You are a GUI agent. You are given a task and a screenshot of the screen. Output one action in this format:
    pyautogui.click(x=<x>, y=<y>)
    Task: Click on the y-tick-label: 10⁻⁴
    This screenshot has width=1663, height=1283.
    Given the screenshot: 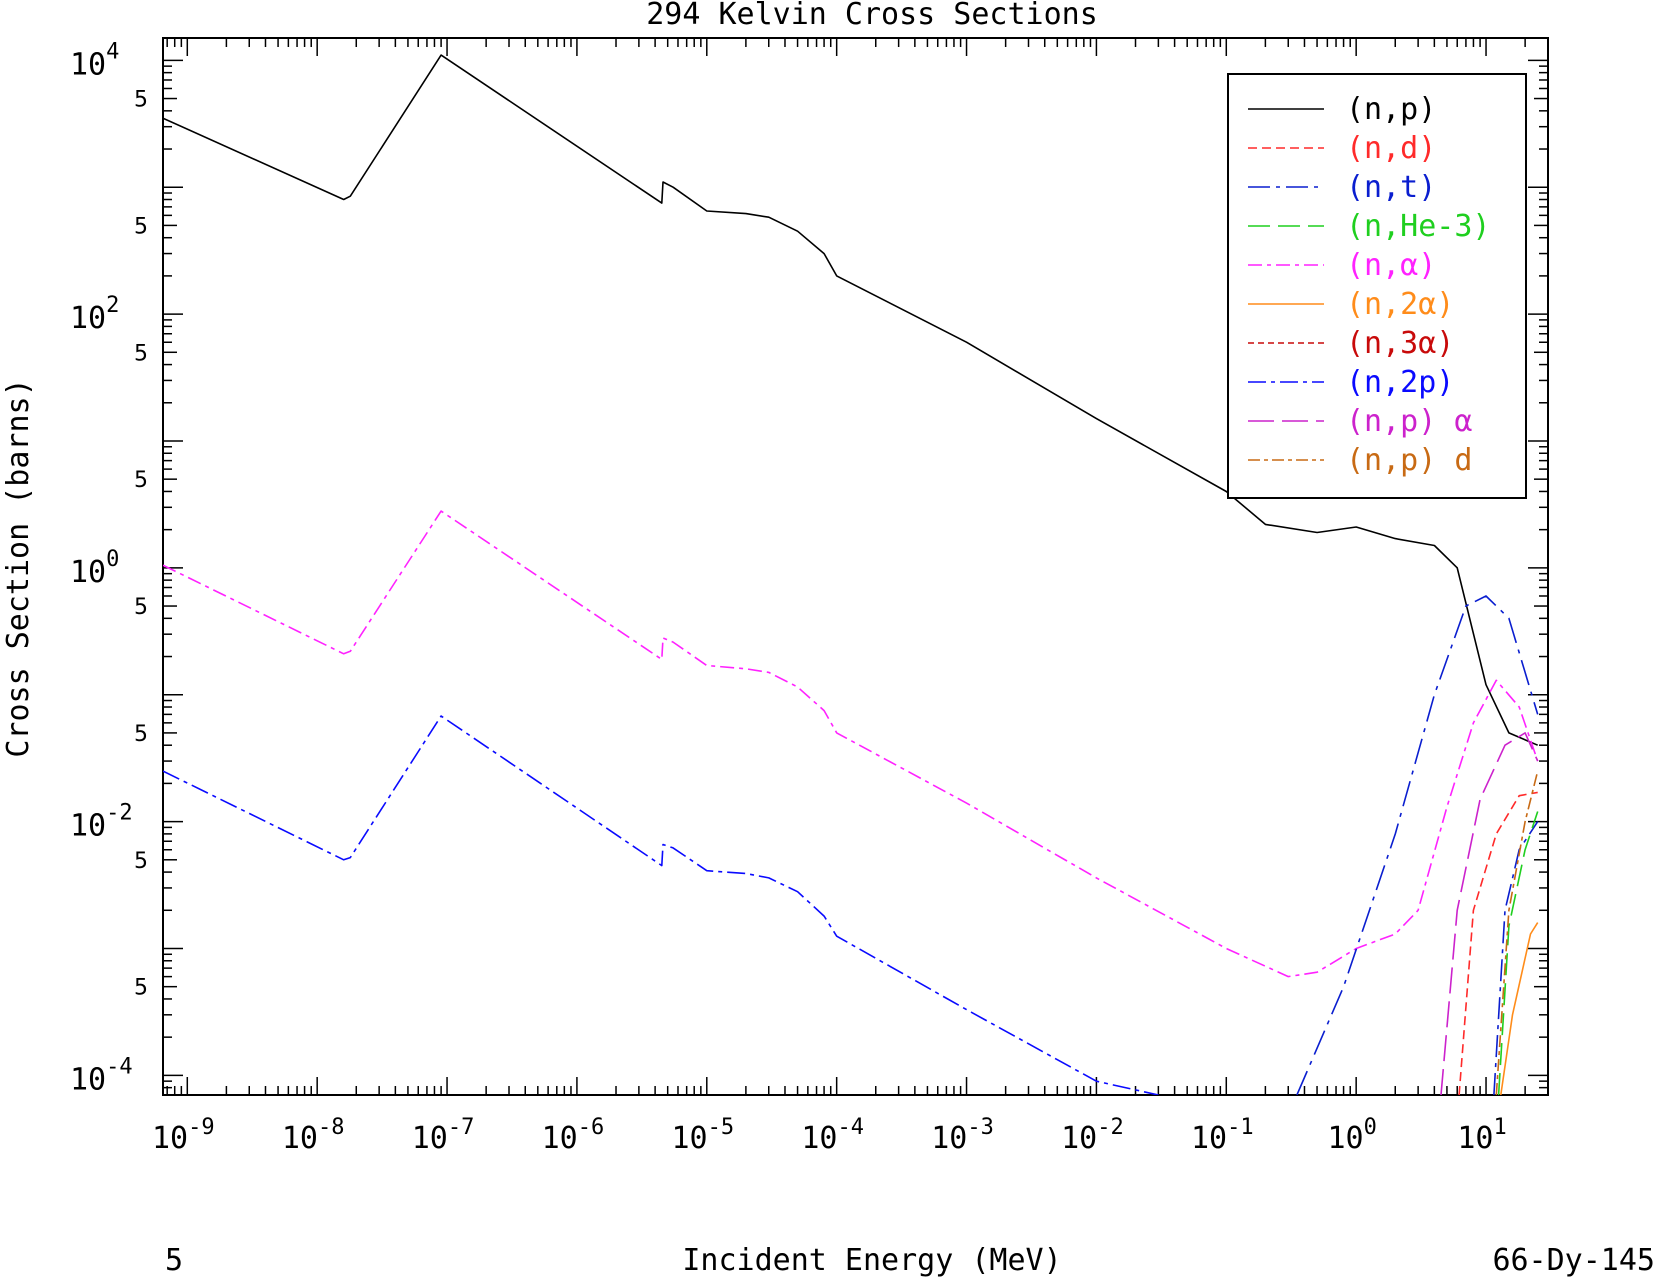 What is the action you would take?
    pyautogui.click(x=101, y=1075)
    